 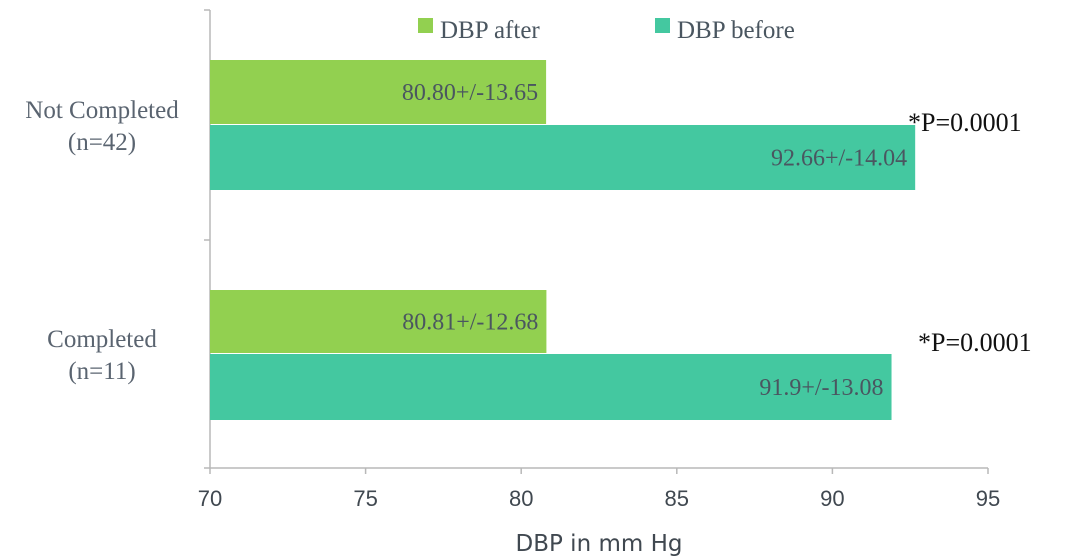 What do you see at coordinates (101, 371) in the screenshot?
I see `category-count: (n=11)` at bounding box center [101, 371].